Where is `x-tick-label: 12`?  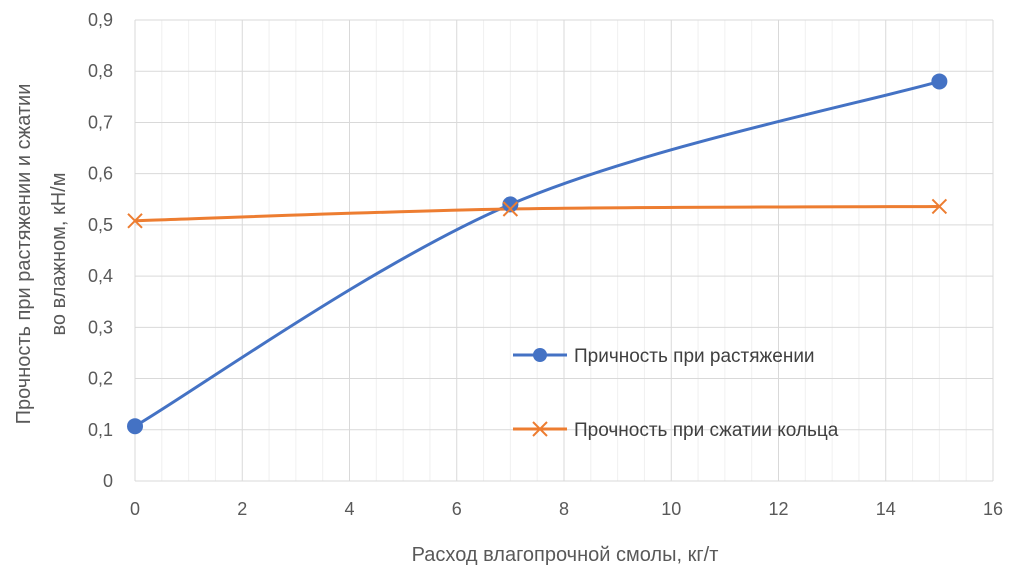
x-tick-label: 12 is located at coordinates (778, 509).